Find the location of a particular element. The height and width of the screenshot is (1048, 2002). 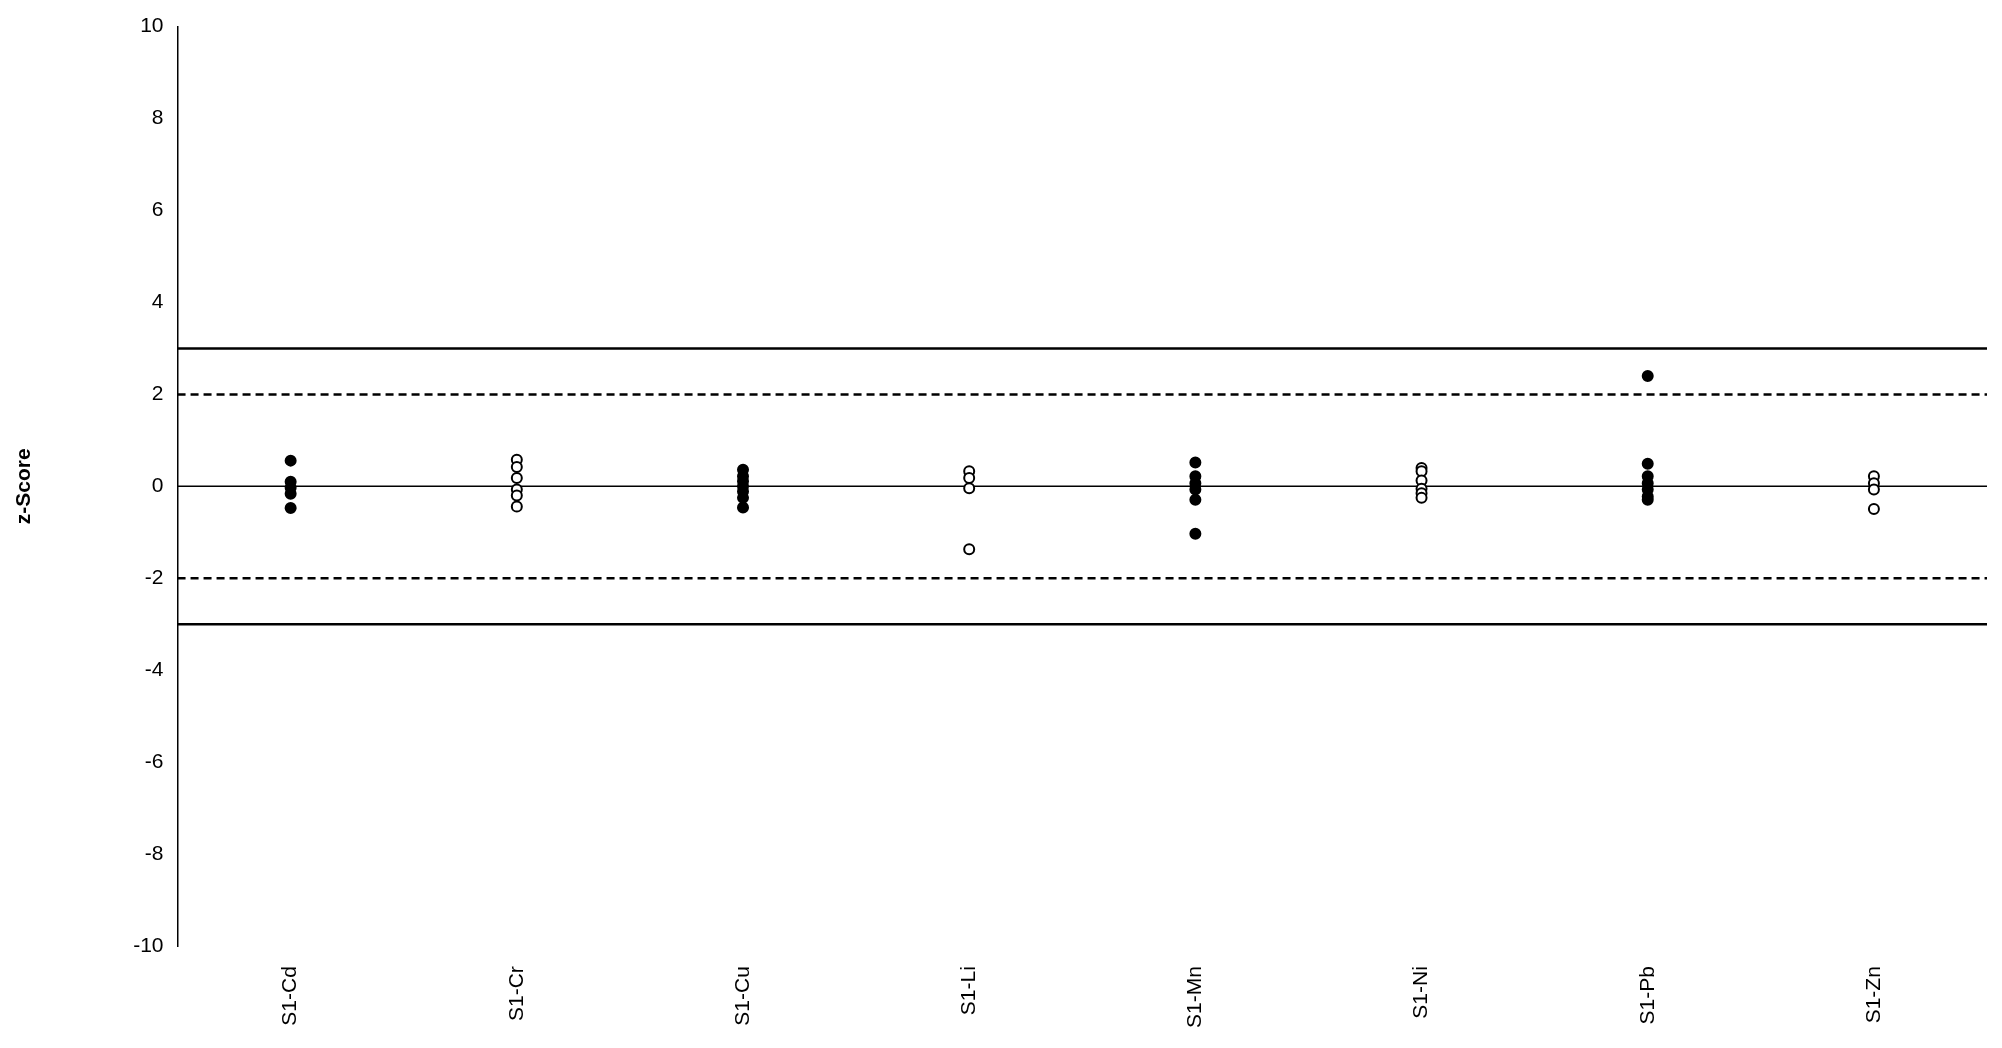

y-tick-label: -4 is located at coordinates (154, 669).